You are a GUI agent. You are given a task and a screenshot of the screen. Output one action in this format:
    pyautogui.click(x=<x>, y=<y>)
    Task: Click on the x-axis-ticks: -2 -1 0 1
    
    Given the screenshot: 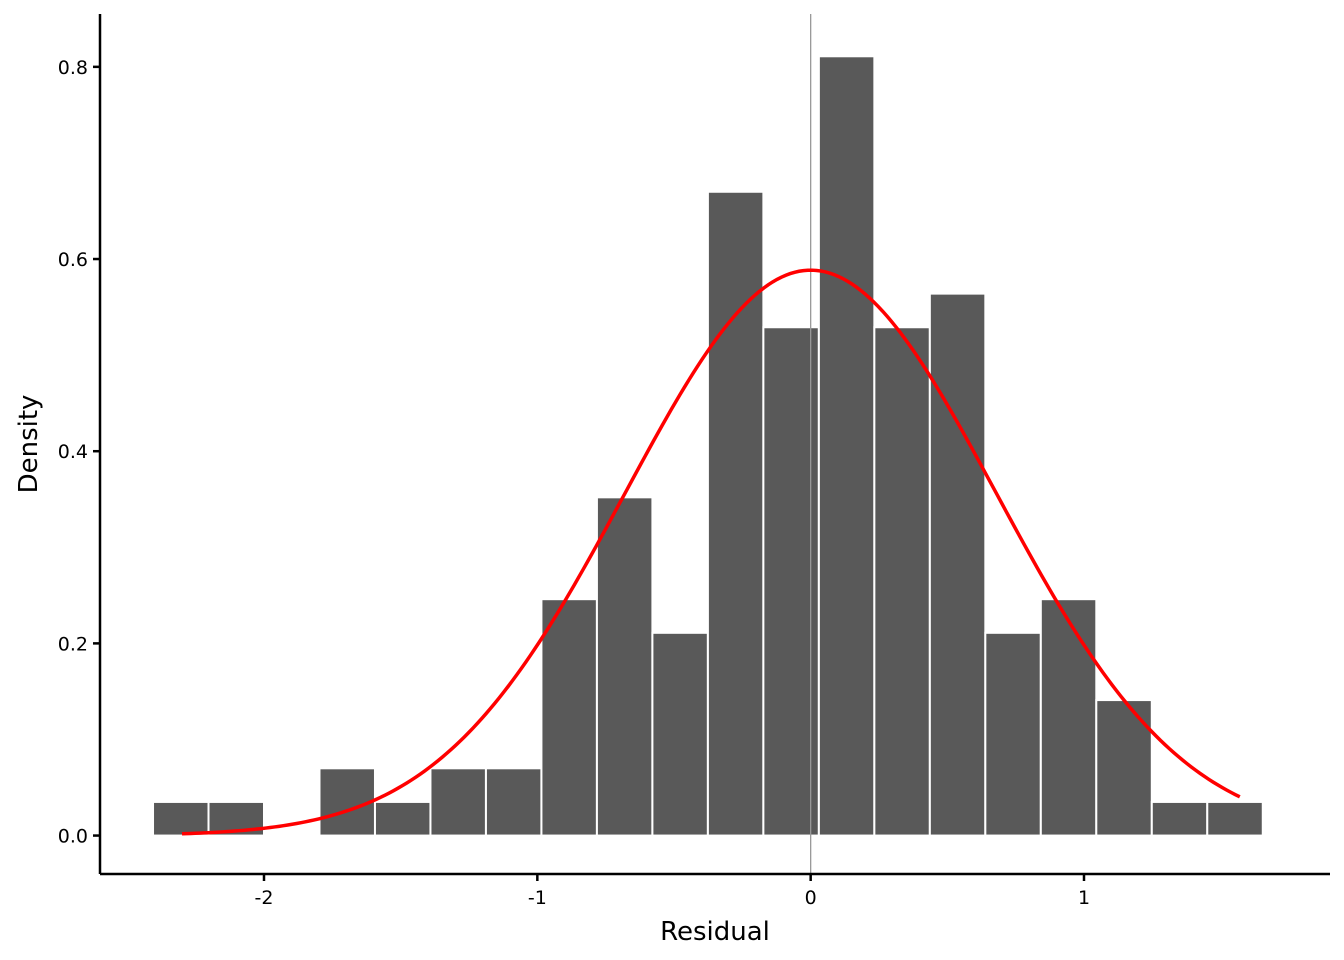 What is the action you would take?
    pyautogui.click(x=672, y=891)
    